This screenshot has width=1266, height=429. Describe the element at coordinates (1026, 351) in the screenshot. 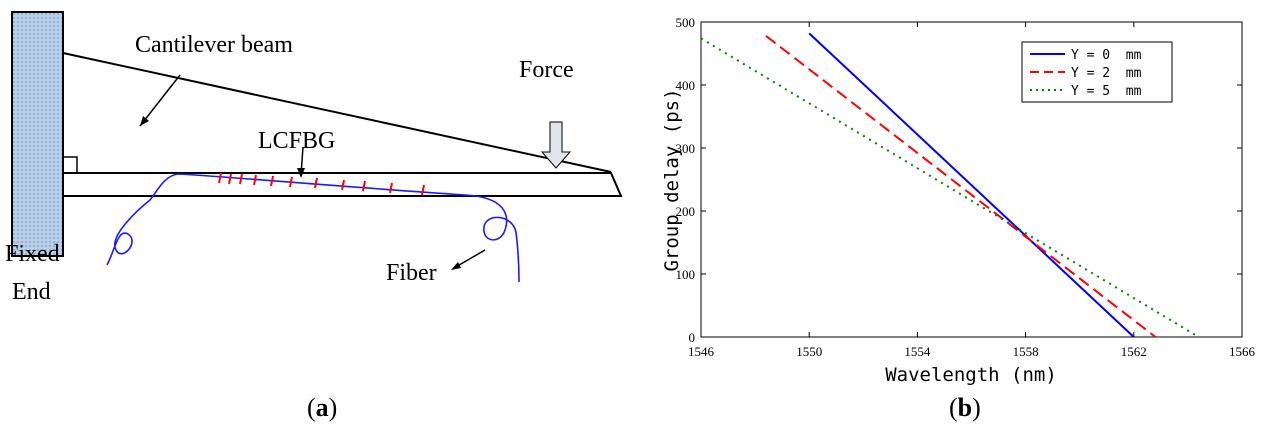

I see `x-tick-label: 1558` at that location.